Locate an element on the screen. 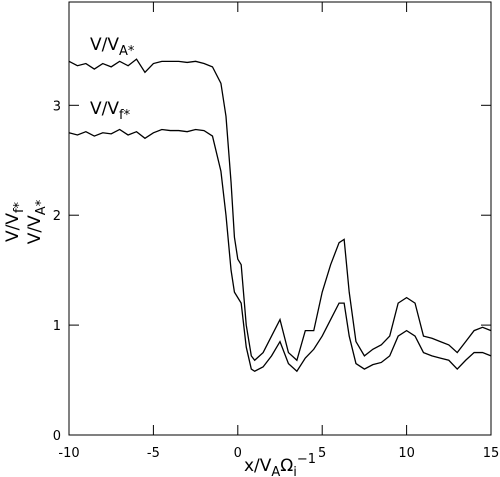 The height and width of the screenshot is (477, 500). x-tick-label: -5 is located at coordinates (153, 453).